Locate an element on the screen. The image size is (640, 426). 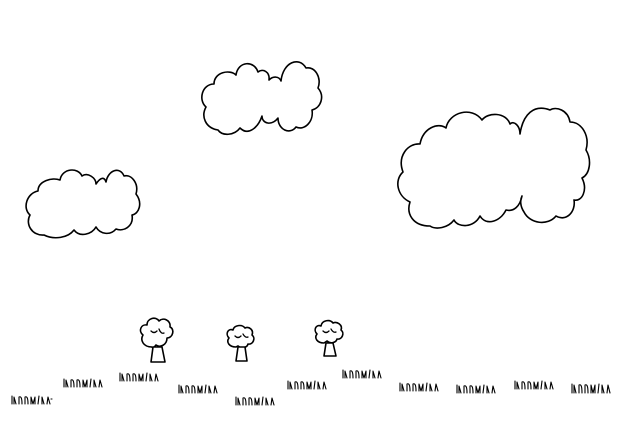
tree-right is located at coordinates (329, 338).